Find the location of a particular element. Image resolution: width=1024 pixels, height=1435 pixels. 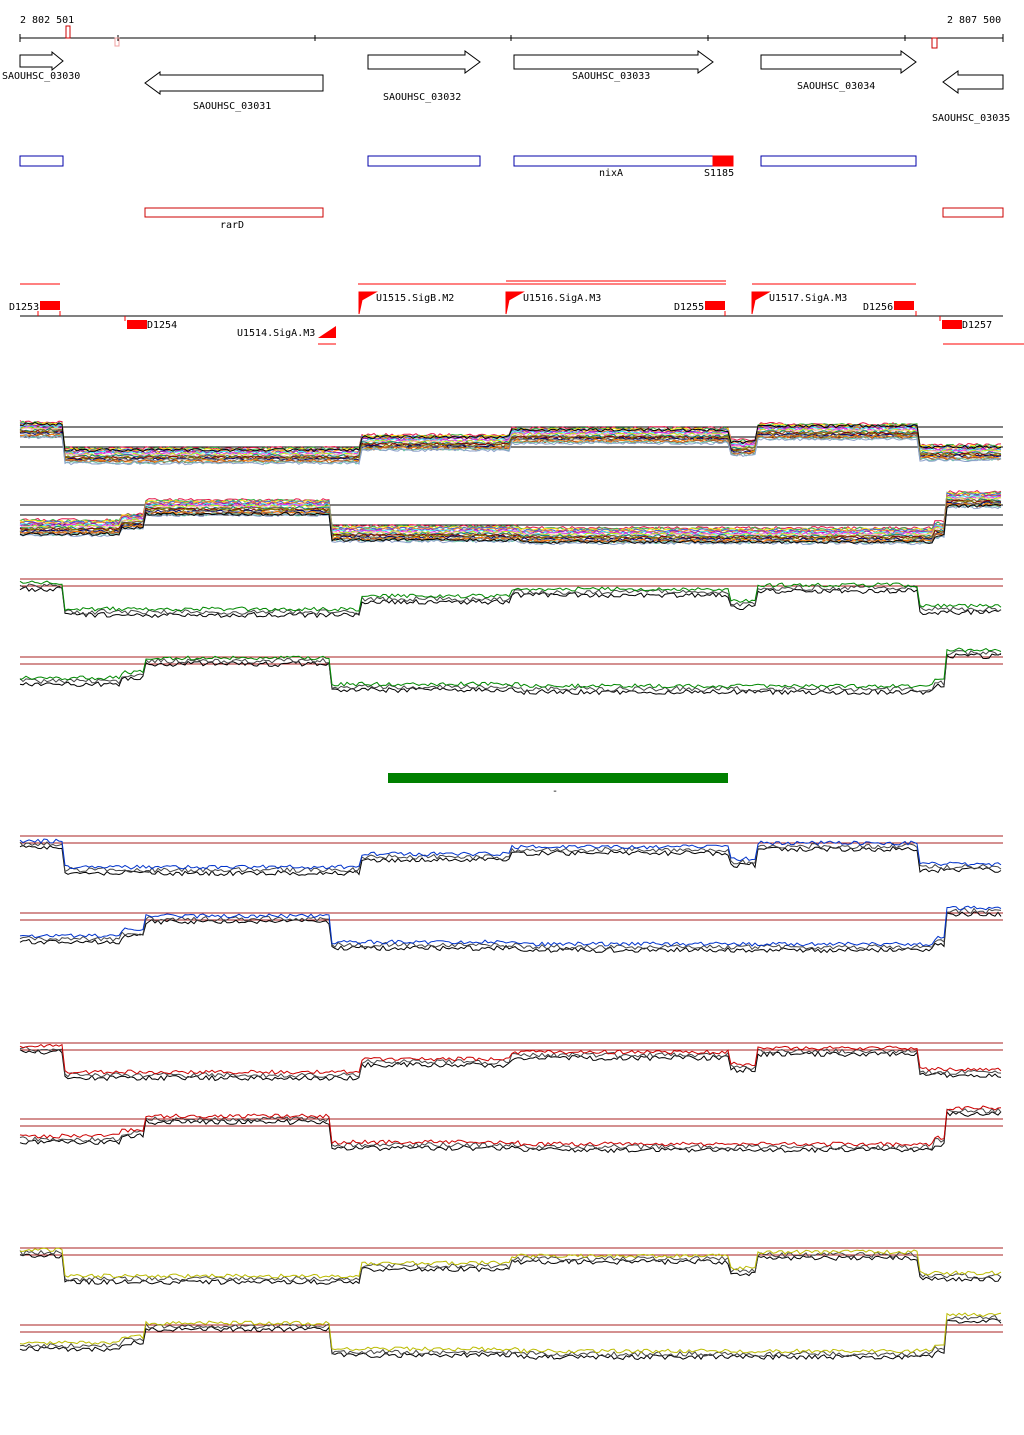

gene-arrow: SAOUHSC_03034 is located at coordinates (838, 71).